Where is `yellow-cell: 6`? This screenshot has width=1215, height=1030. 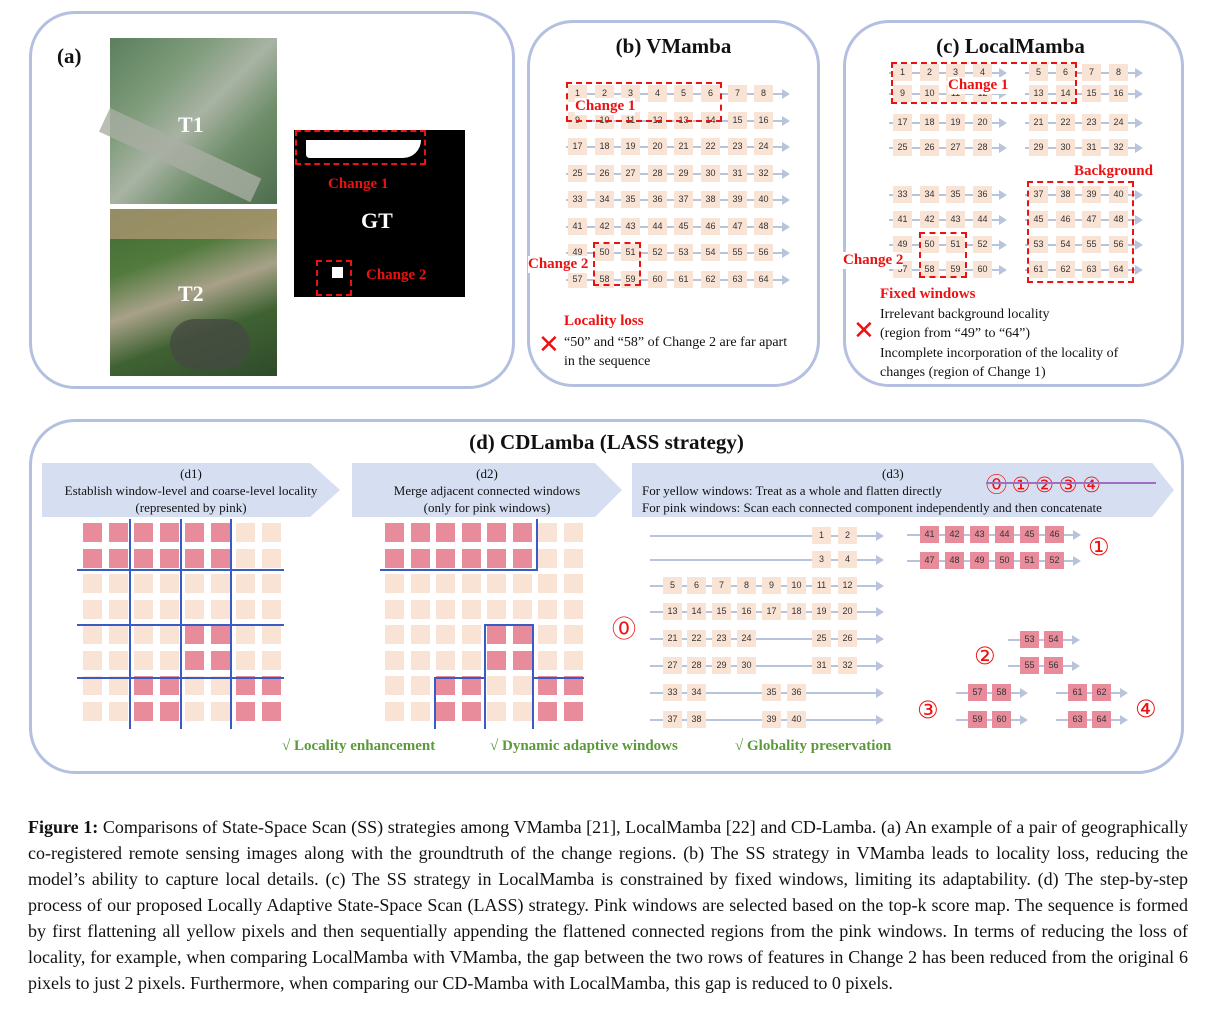 yellow-cell: 6 is located at coordinates (696, 585).